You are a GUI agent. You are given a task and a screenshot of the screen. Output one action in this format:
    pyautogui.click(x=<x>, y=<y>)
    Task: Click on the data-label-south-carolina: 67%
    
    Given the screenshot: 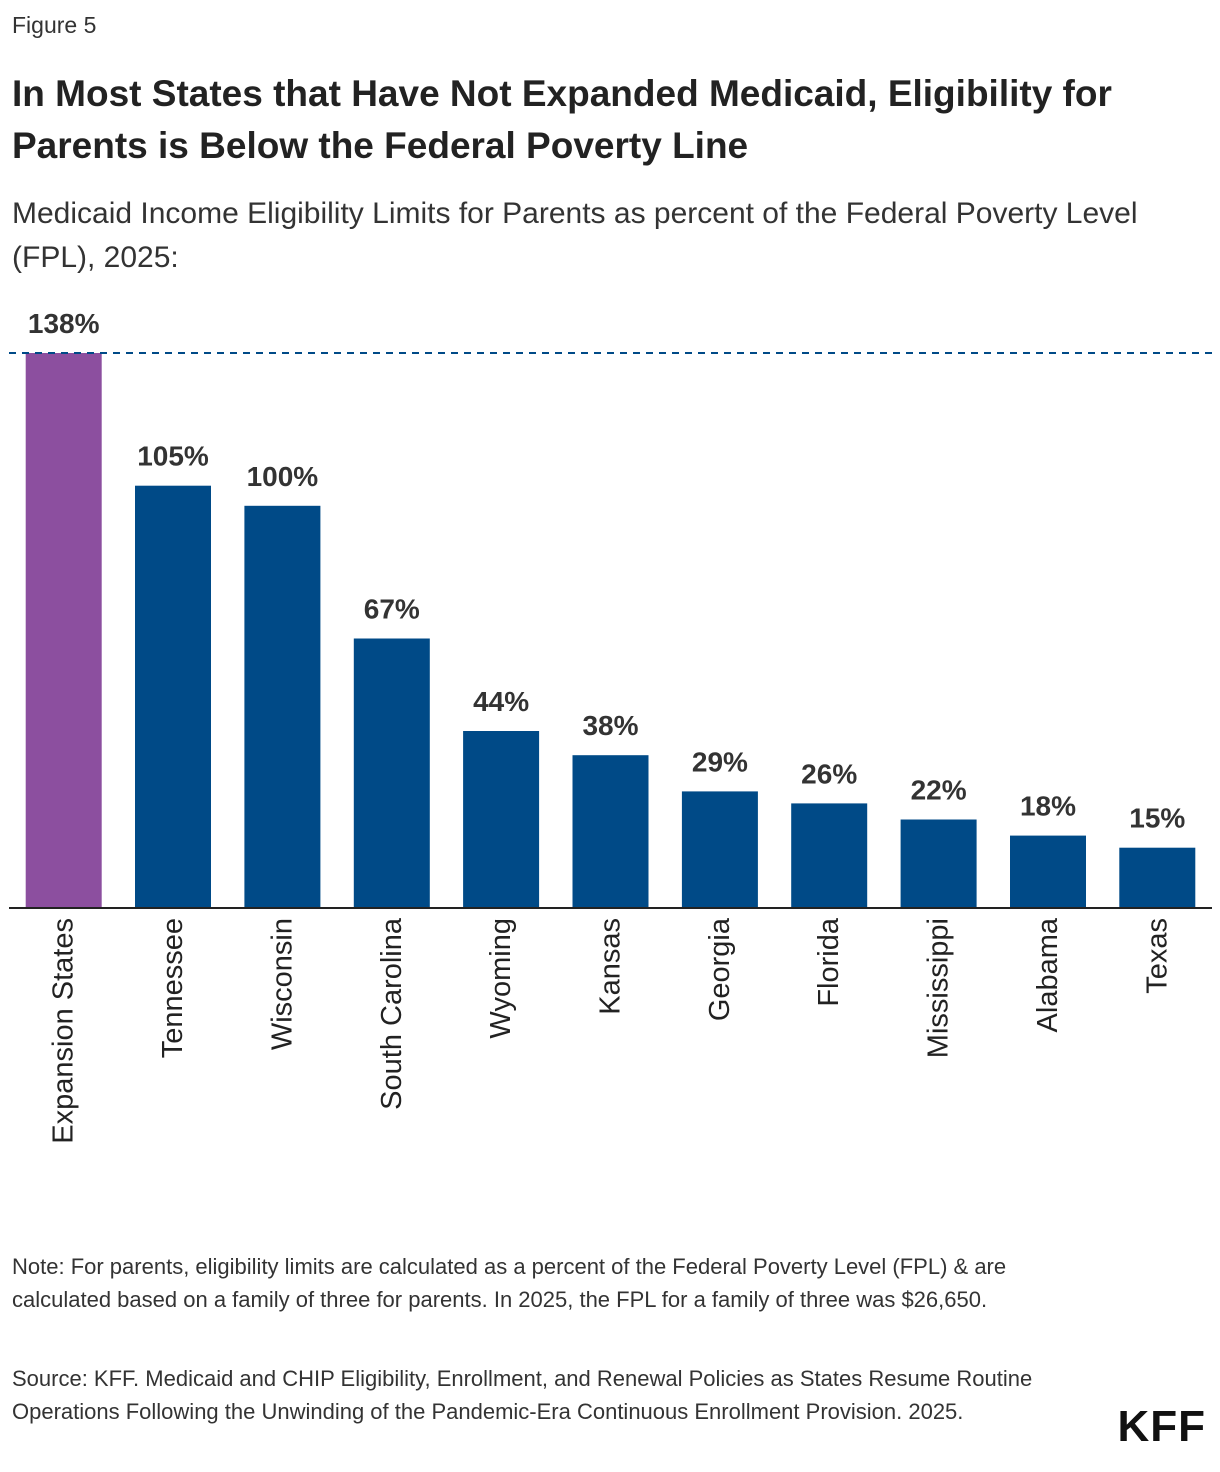 What is the action you would take?
    pyautogui.click(x=392, y=609)
    